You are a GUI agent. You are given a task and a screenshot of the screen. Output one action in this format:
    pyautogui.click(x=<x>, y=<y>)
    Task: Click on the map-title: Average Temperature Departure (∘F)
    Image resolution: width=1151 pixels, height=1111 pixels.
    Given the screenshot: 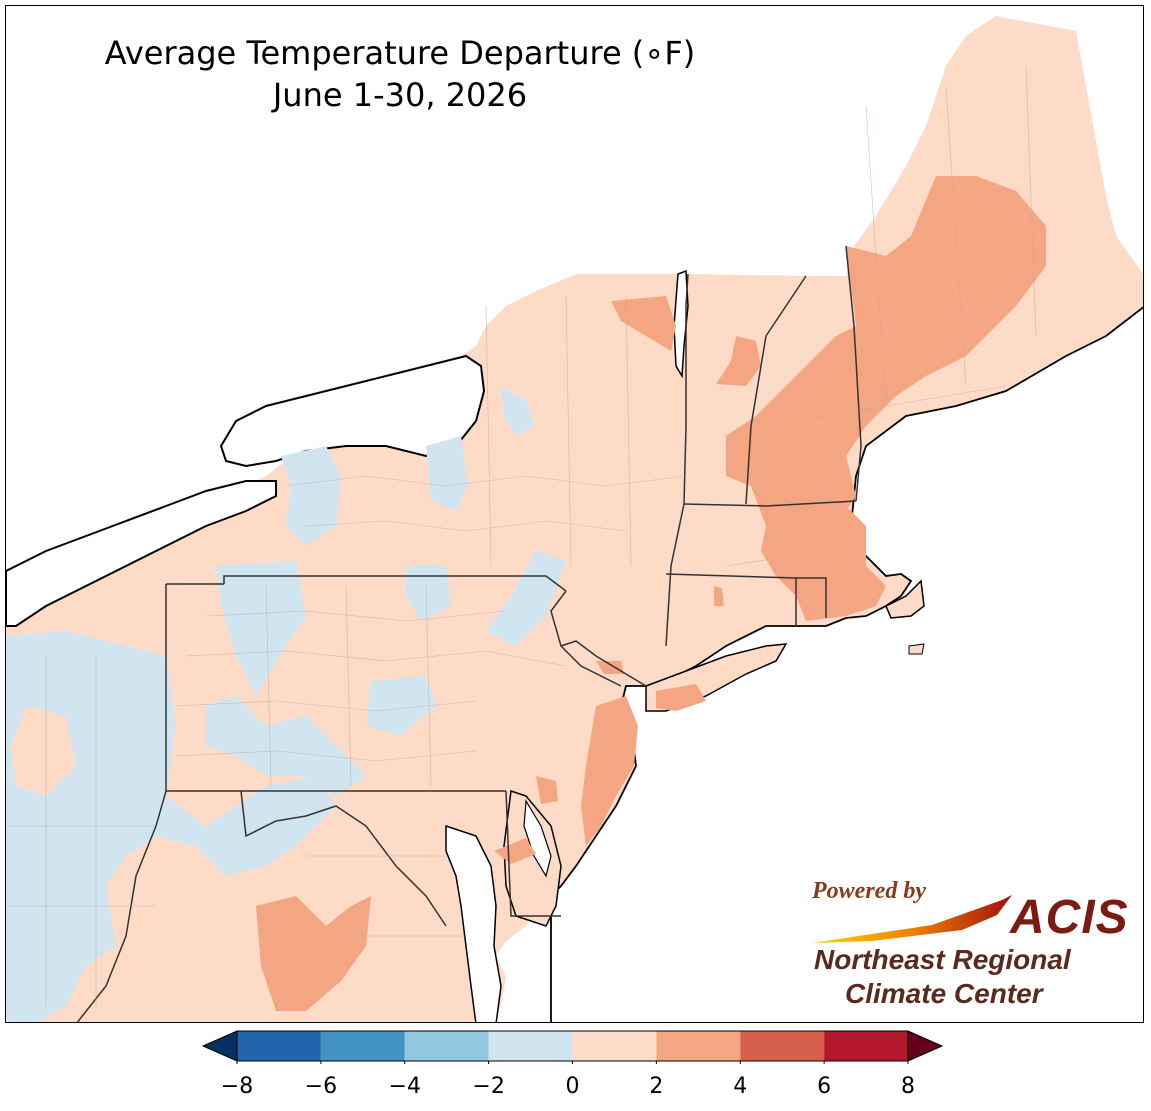 What is the action you would take?
    pyautogui.click(x=400, y=53)
    